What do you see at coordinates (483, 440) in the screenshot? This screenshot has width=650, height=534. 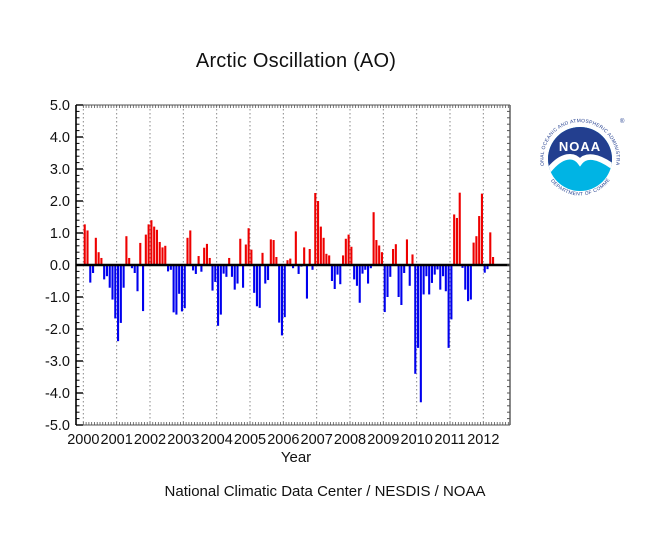 I see `x-tick-label-2012: 2012` at bounding box center [483, 440].